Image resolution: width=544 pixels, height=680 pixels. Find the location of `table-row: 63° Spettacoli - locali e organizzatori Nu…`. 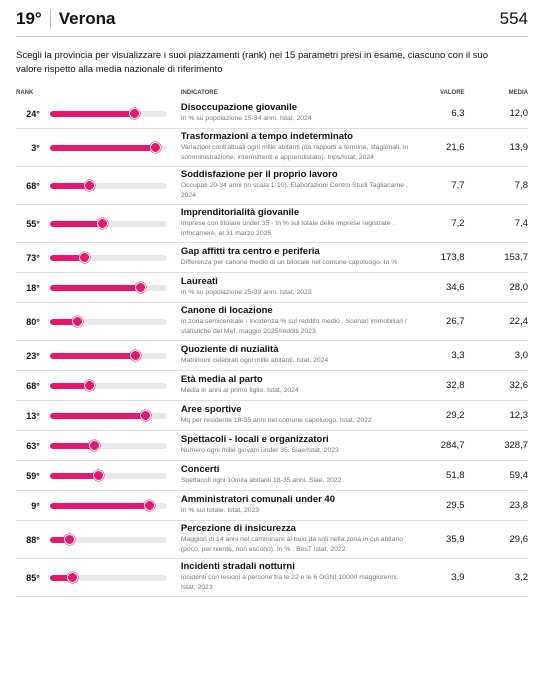

table-row: 63° Spettacoli - locali e organizzatori Nu… is located at coordinates (272, 446).